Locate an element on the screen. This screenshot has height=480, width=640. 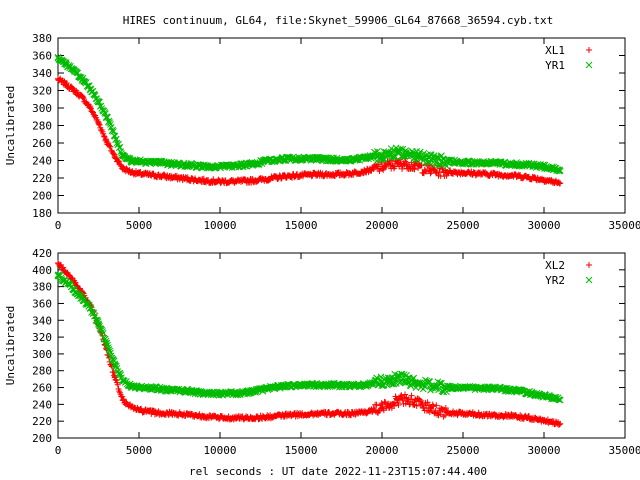
y-tick-label: 320 is located at coordinates (42, 337).